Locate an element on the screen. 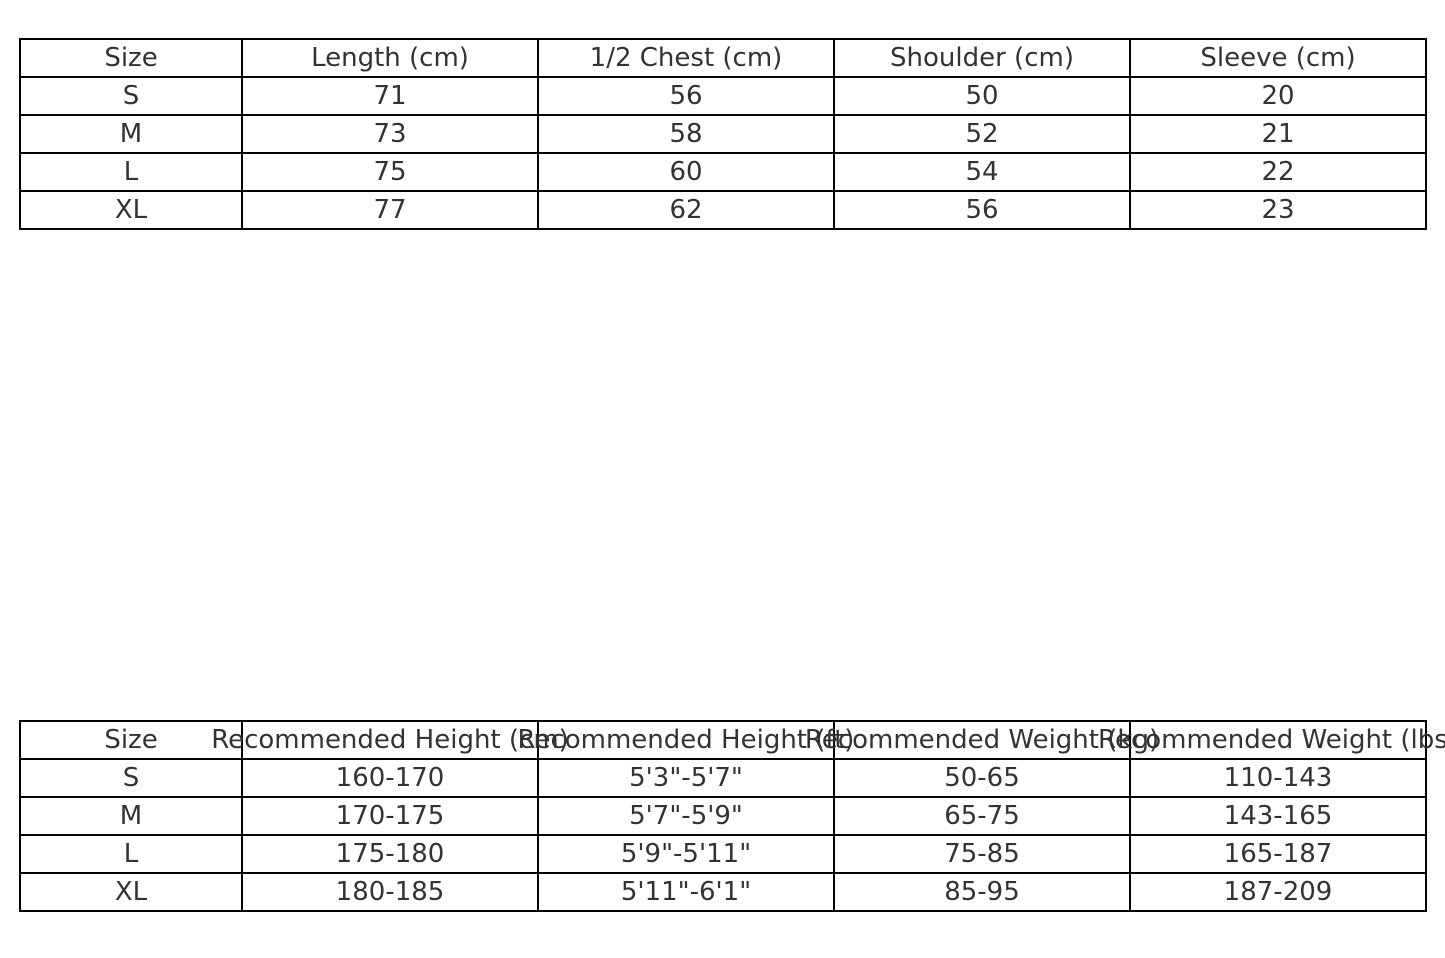 The height and width of the screenshot is (958, 1445). column-header: Recommended Height (ft) is located at coordinates (686, 740).